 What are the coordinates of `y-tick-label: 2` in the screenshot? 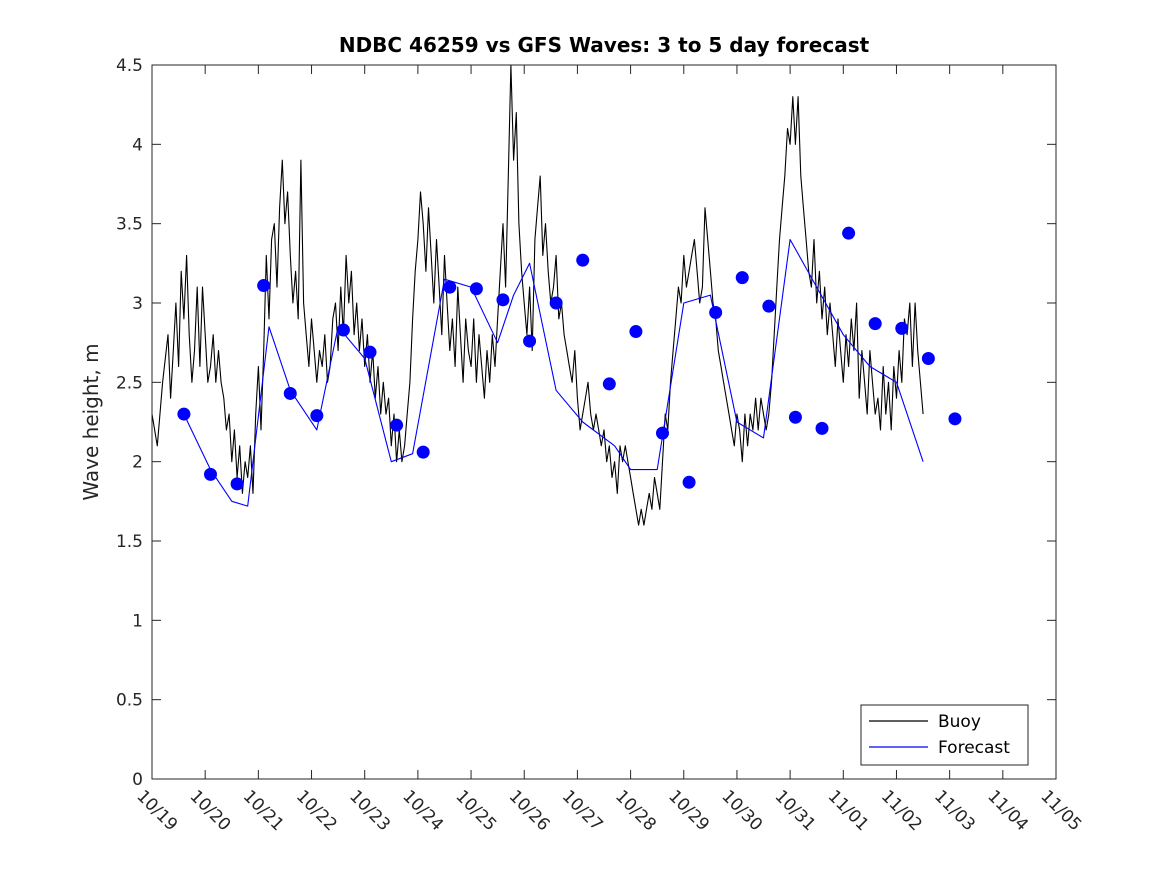 It's located at (137, 463).